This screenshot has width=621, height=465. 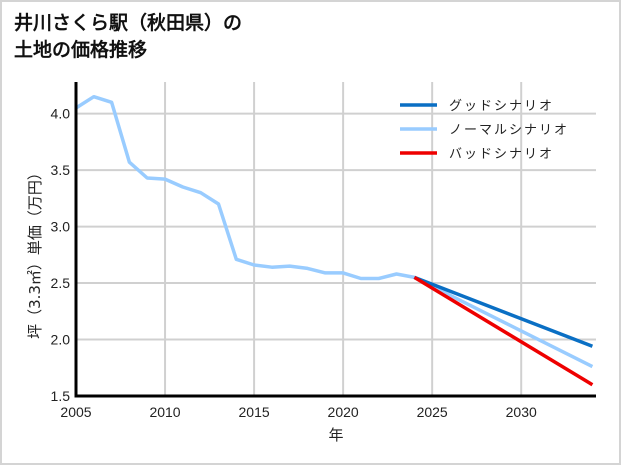 What do you see at coordinates (501, 154) in the screenshot?
I see `legend-label: バッドシナリオ` at bounding box center [501, 154].